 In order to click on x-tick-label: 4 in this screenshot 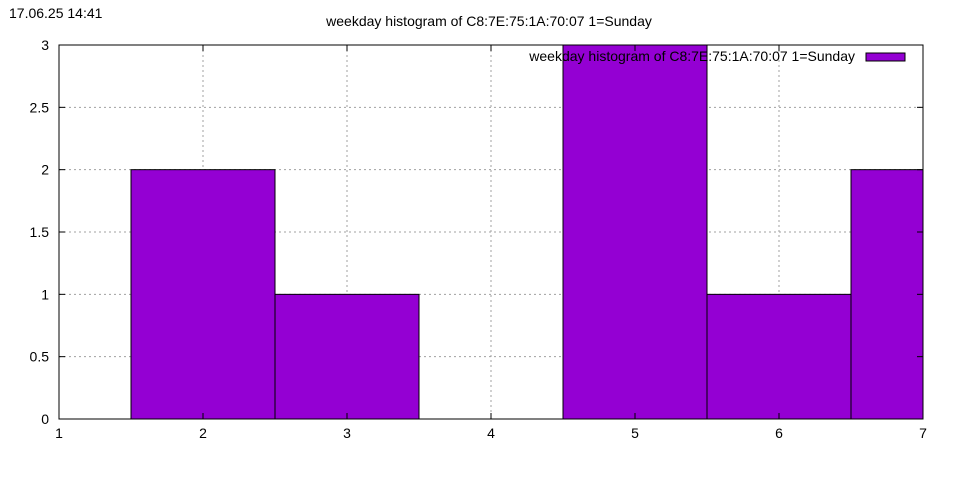, I will do `click(491, 433)`.